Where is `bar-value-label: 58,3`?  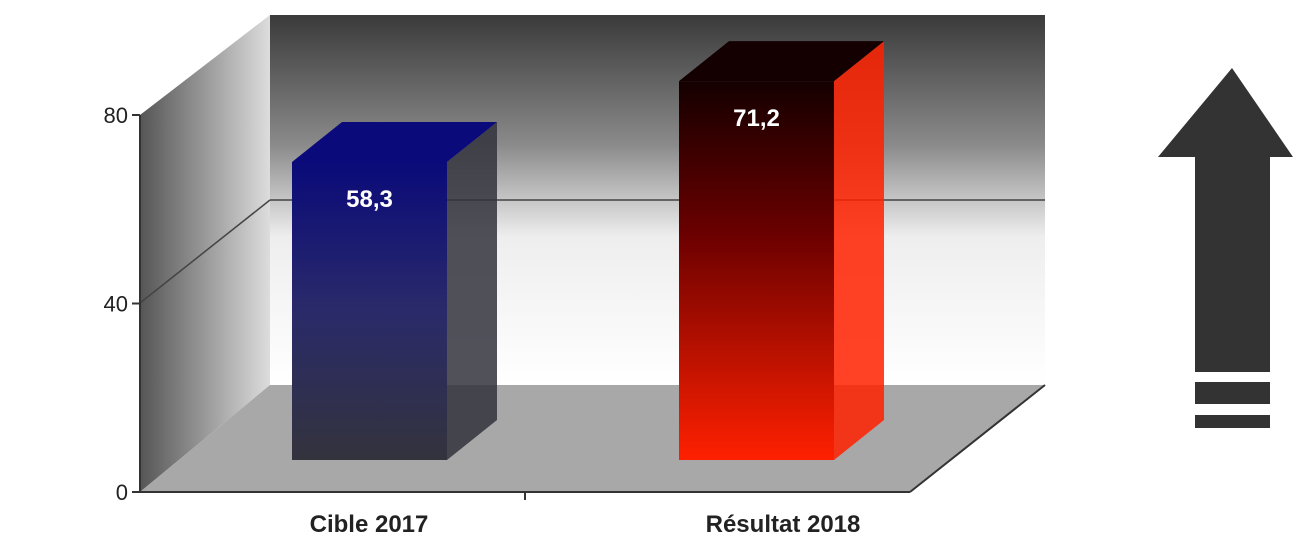 bar-value-label: 58,3 is located at coordinates (369, 199).